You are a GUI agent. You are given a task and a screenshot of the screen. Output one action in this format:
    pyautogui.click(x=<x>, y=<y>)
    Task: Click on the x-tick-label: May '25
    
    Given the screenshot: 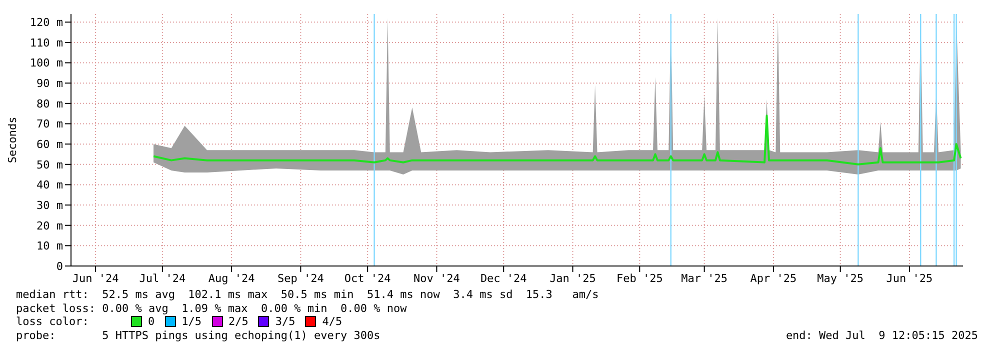 What is the action you would take?
    pyautogui.click(x=840, y=278)
    